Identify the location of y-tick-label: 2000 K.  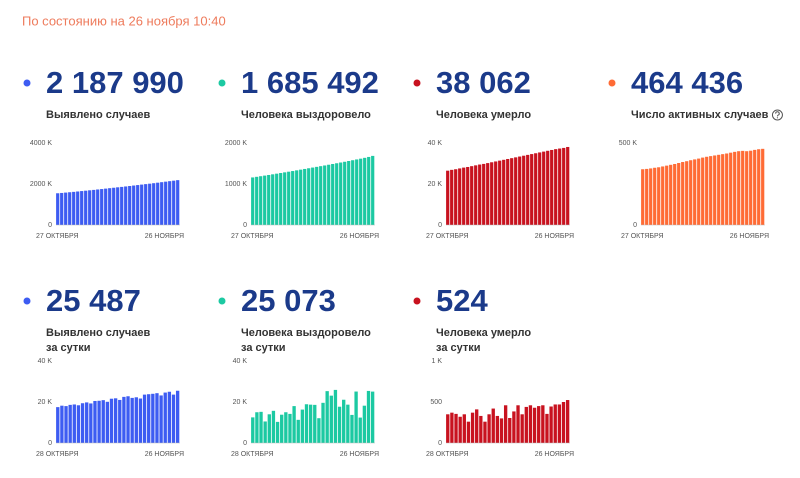
(236, 143).